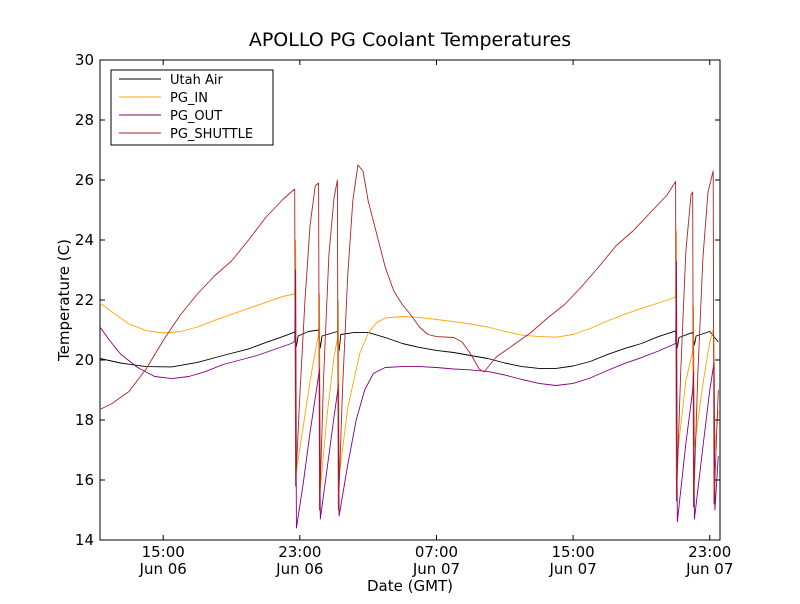 Image resolution: width=800 pixels, height=604 pixels. I want to click on y-axis-label: Temperature (C), so click(64, 300).